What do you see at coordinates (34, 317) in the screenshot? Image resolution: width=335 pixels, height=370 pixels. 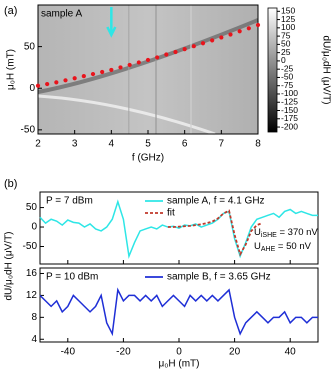 I see `y-tick-label: 8` at bounding box center [34, 317].